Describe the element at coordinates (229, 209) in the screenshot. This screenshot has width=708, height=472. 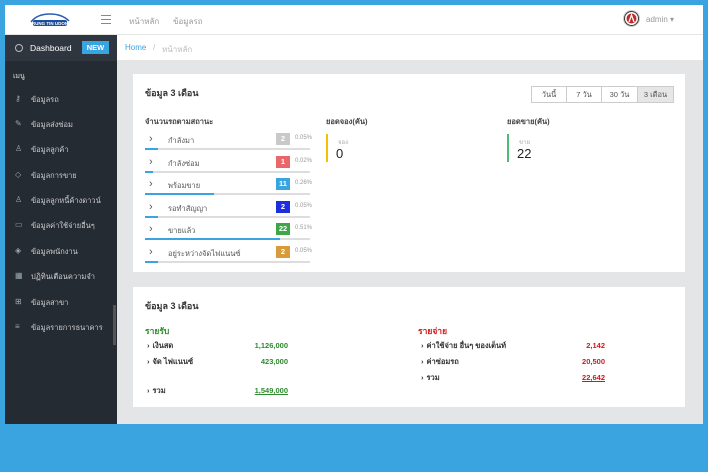
I see `status-row: › รอทำสัญญา 2 0.05%` at that location.